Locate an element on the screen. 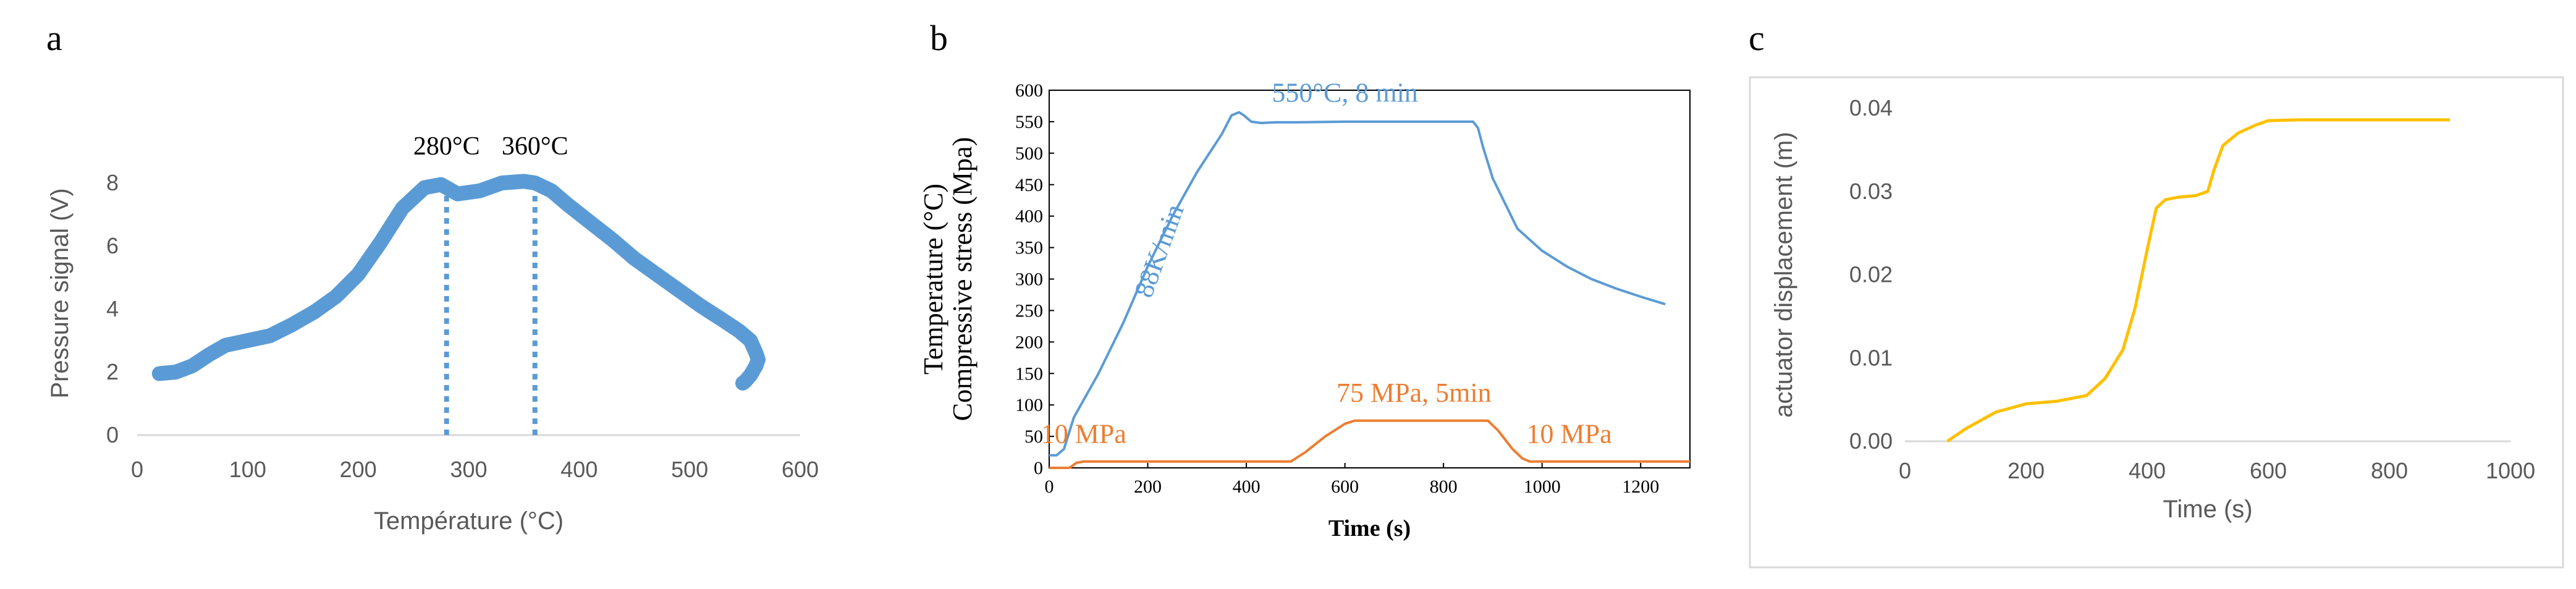 This screenshot has width=2576, height=589. x-tick-label: 300 is located at coordinates (468, 470).